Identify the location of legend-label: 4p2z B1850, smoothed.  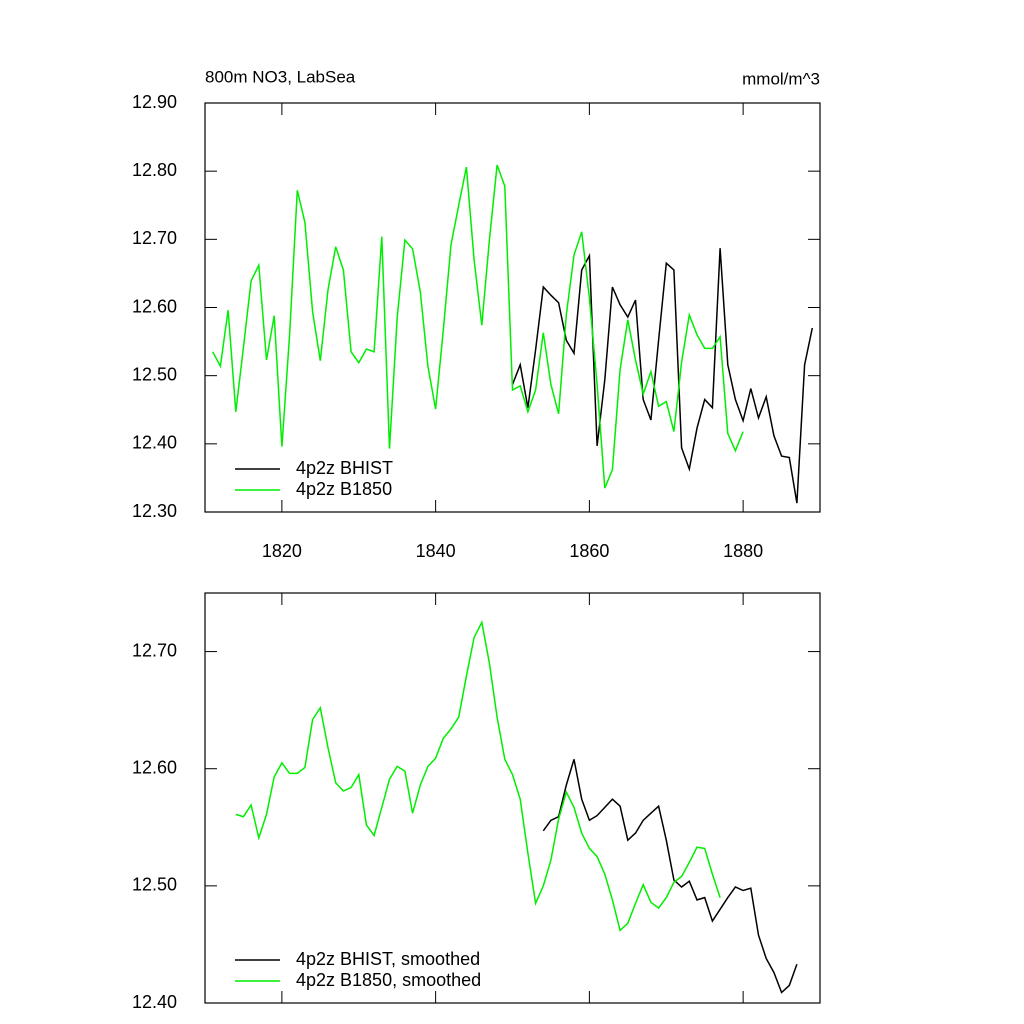
(388, 980).